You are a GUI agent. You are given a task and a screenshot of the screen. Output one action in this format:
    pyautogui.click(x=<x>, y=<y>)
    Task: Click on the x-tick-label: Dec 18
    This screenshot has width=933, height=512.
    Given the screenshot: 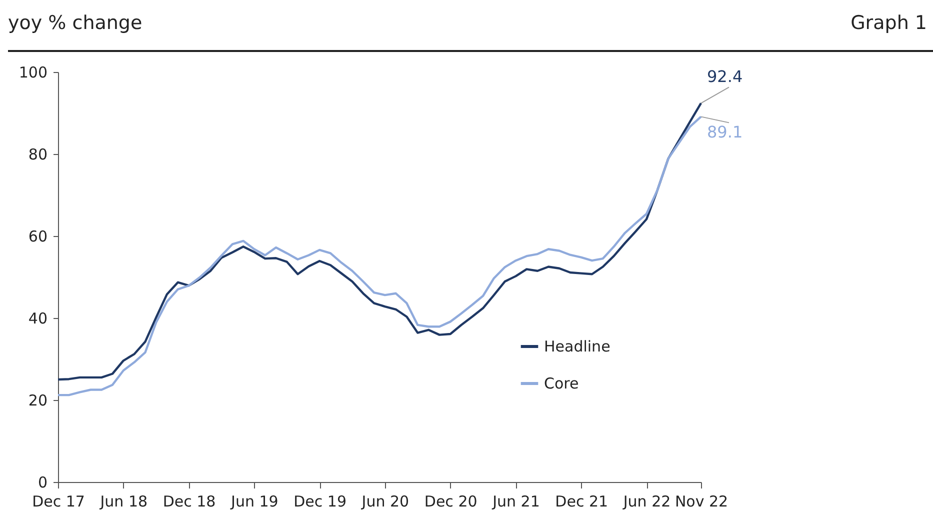 What is the action you would take?
    pyautogui.click(x=189, y=501)
    